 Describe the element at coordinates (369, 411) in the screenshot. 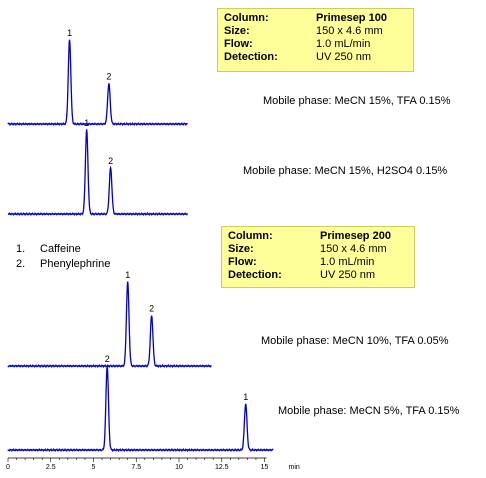

I see `mobile-phase-label-4: Mobile phase: MeCN 5%, TFA 0.15%` at that location.